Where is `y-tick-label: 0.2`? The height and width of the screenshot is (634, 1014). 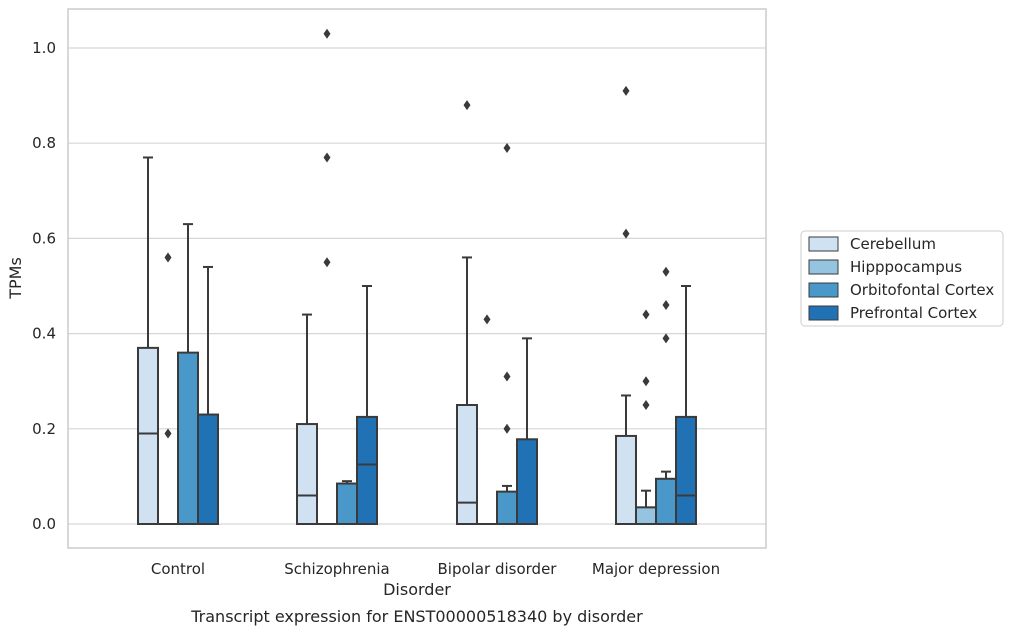
y-tick-label: 0.2 is located at coordinates (44, 429).